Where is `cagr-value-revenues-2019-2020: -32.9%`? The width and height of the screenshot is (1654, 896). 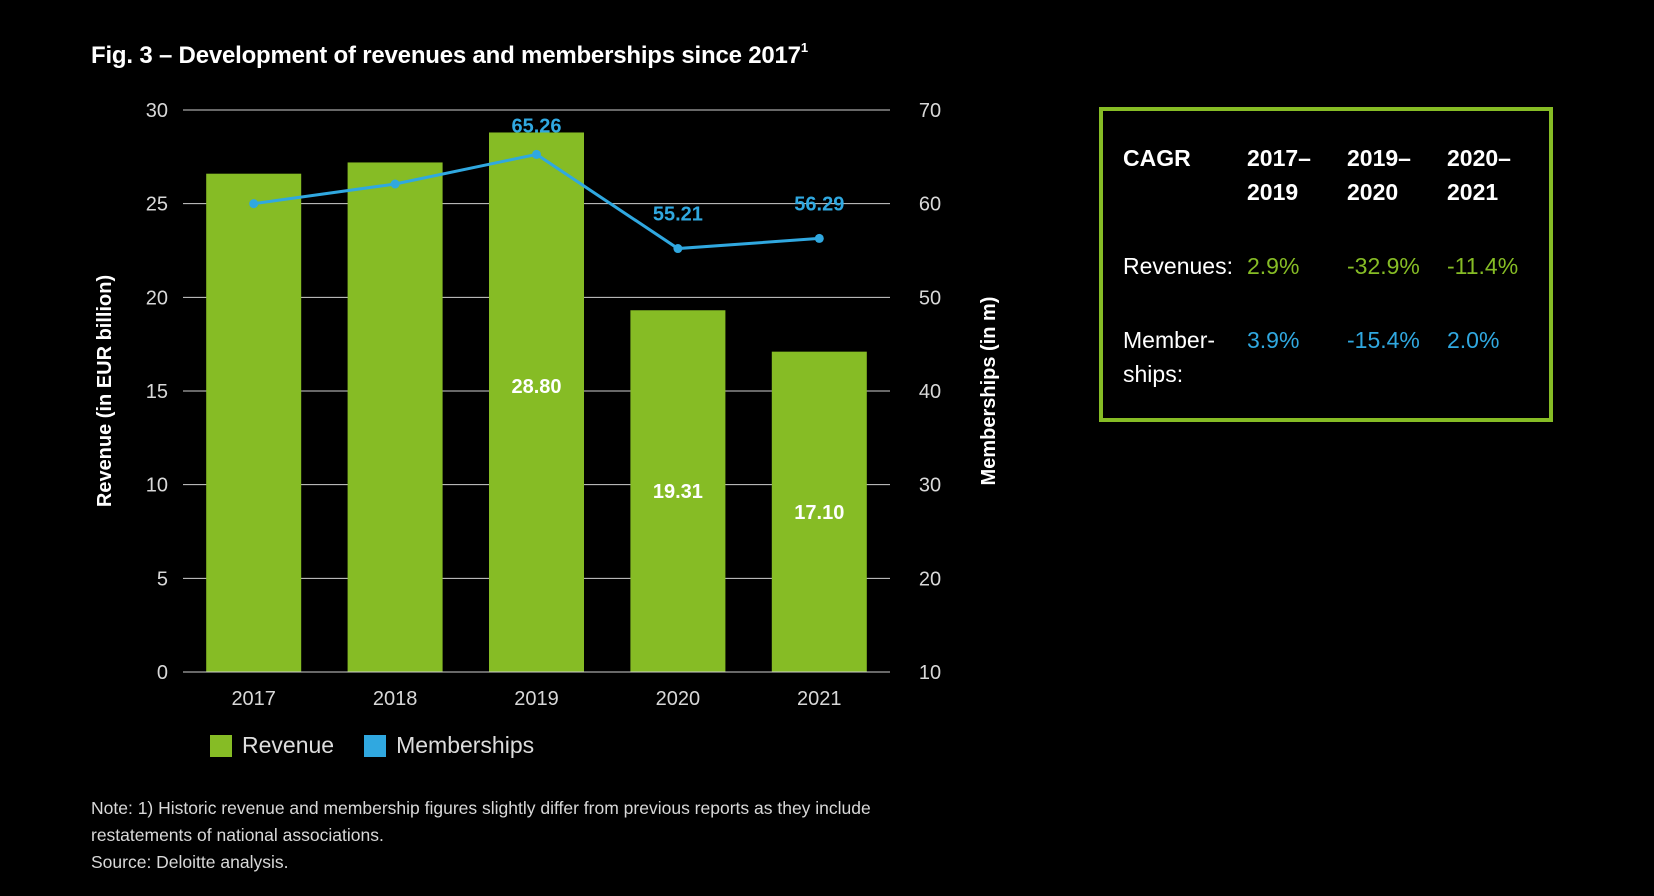 cagr-value-revenues-2019-2020: -32.9% is located at coordinates (1383, 266).